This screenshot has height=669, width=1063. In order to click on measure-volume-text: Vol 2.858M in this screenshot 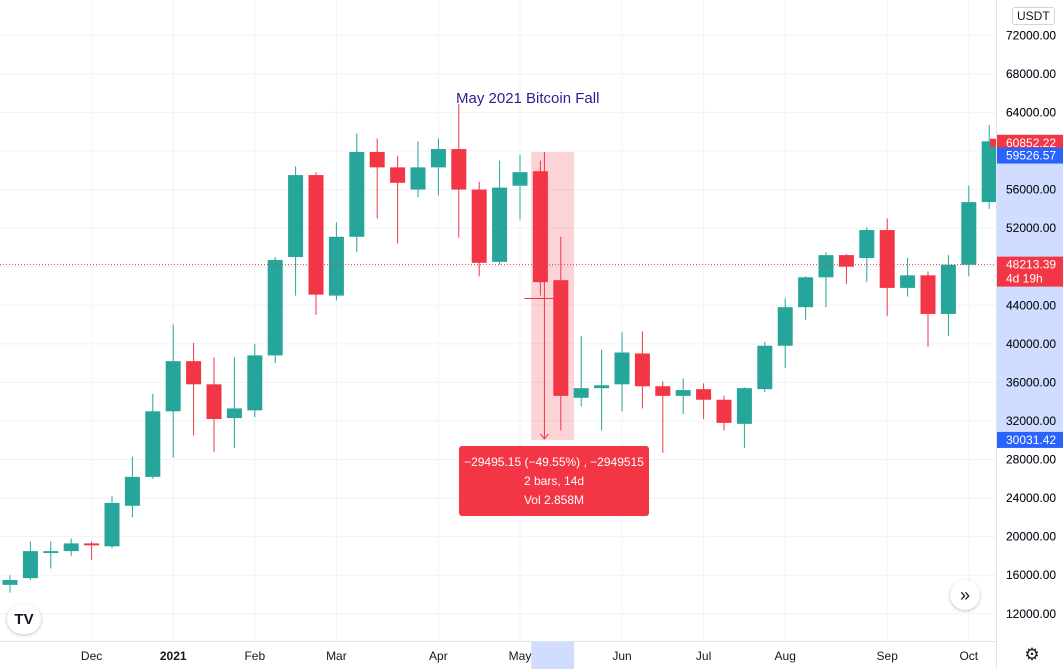, I will do `click(554, 499)`.